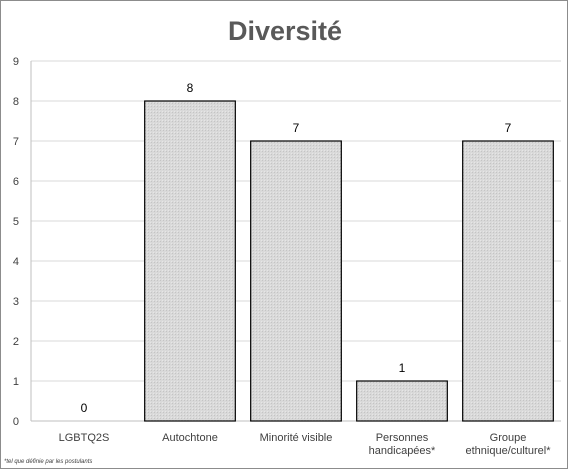 This screenshot has width=568, height=473. I want to click on y-tick-label: 6, so click(16, 182).